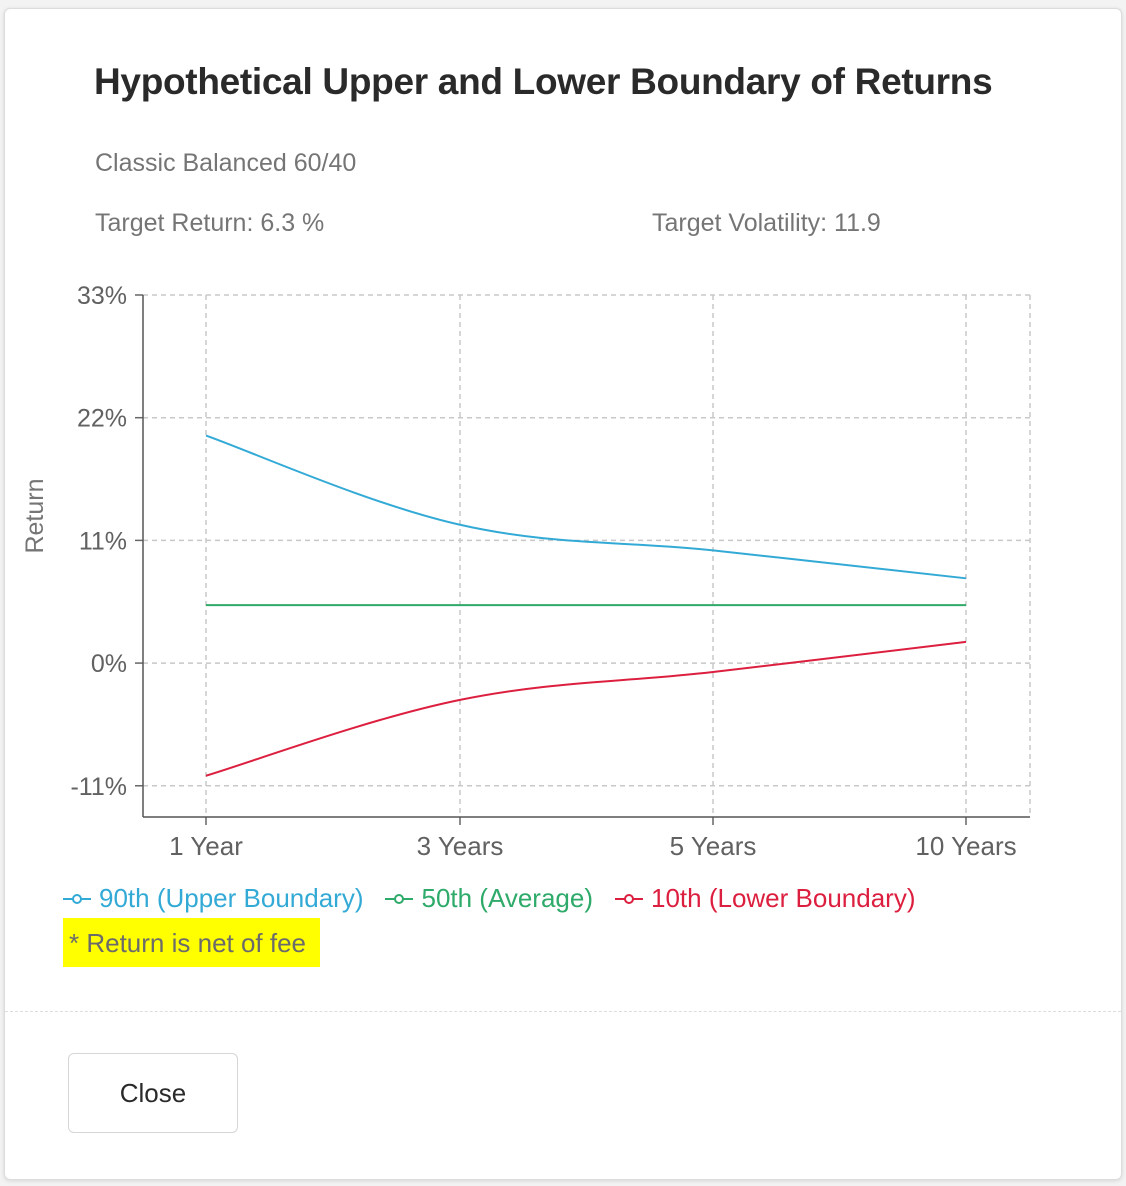 This screenshot has width=1126, height=1186. What do you see at coordinates (192, 942) in the screenshot?
I see `fee-note: * Return is net of fee` at bounding box center [192, 942].